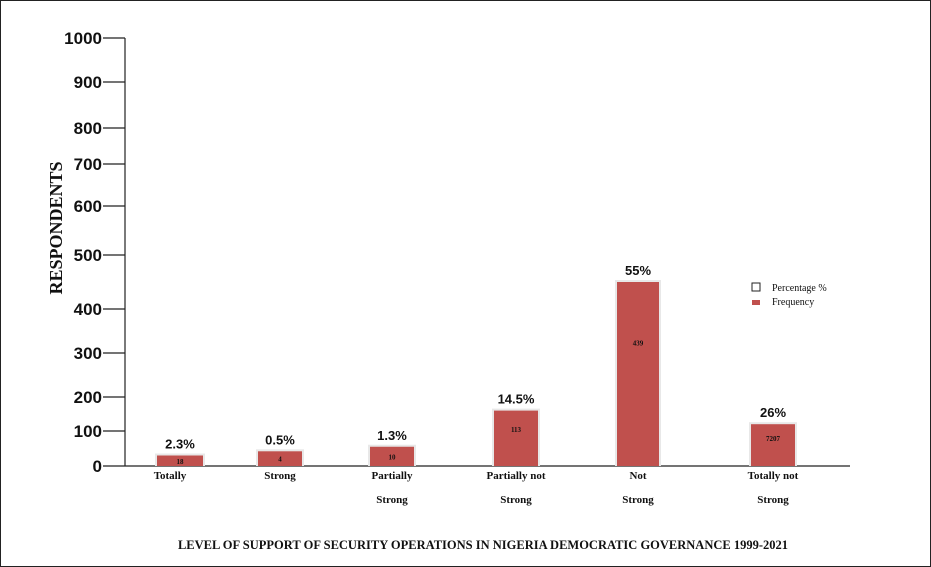  What do you see at coordinates (516, 476) in the screenshot?
I see `x-tick-label: Partially not` at bounding box center [516, 476].